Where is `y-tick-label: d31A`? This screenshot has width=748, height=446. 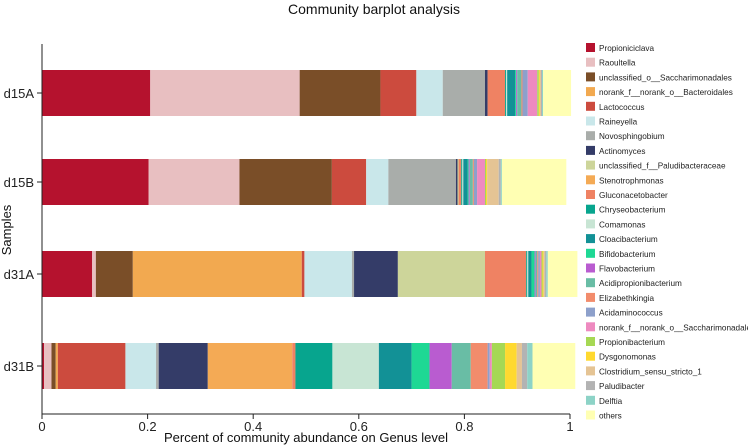 y-tick-label: d31A is located at coordinates (19, 274).